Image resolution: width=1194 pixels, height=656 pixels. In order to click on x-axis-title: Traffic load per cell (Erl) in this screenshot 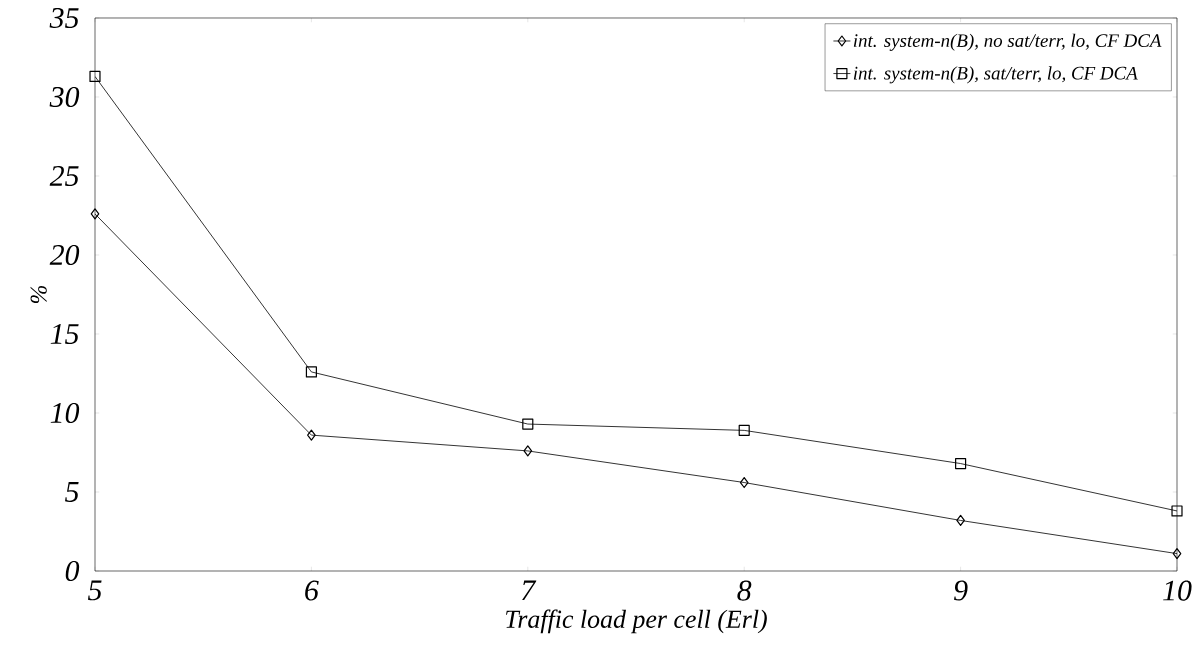, I will do `click(636, 621)`.